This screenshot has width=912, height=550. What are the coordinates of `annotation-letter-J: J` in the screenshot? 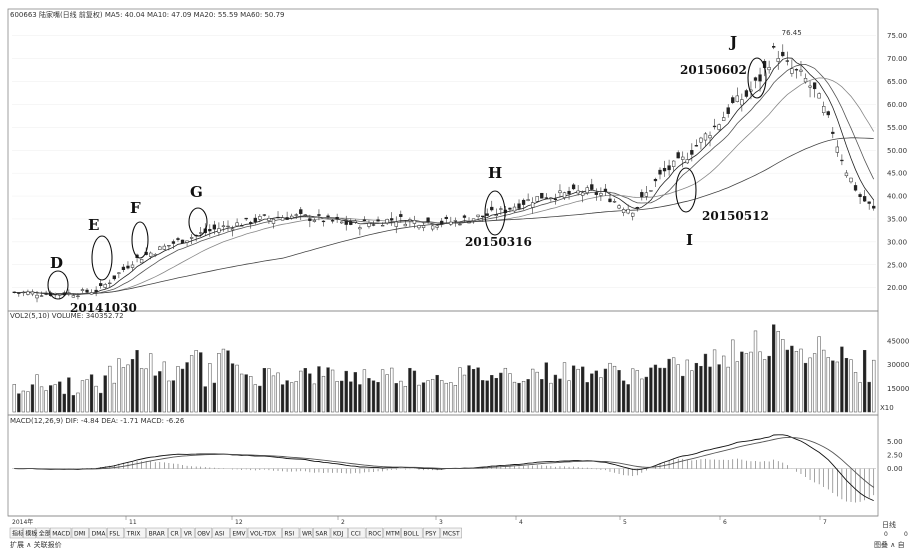 It's located at (732, 42).